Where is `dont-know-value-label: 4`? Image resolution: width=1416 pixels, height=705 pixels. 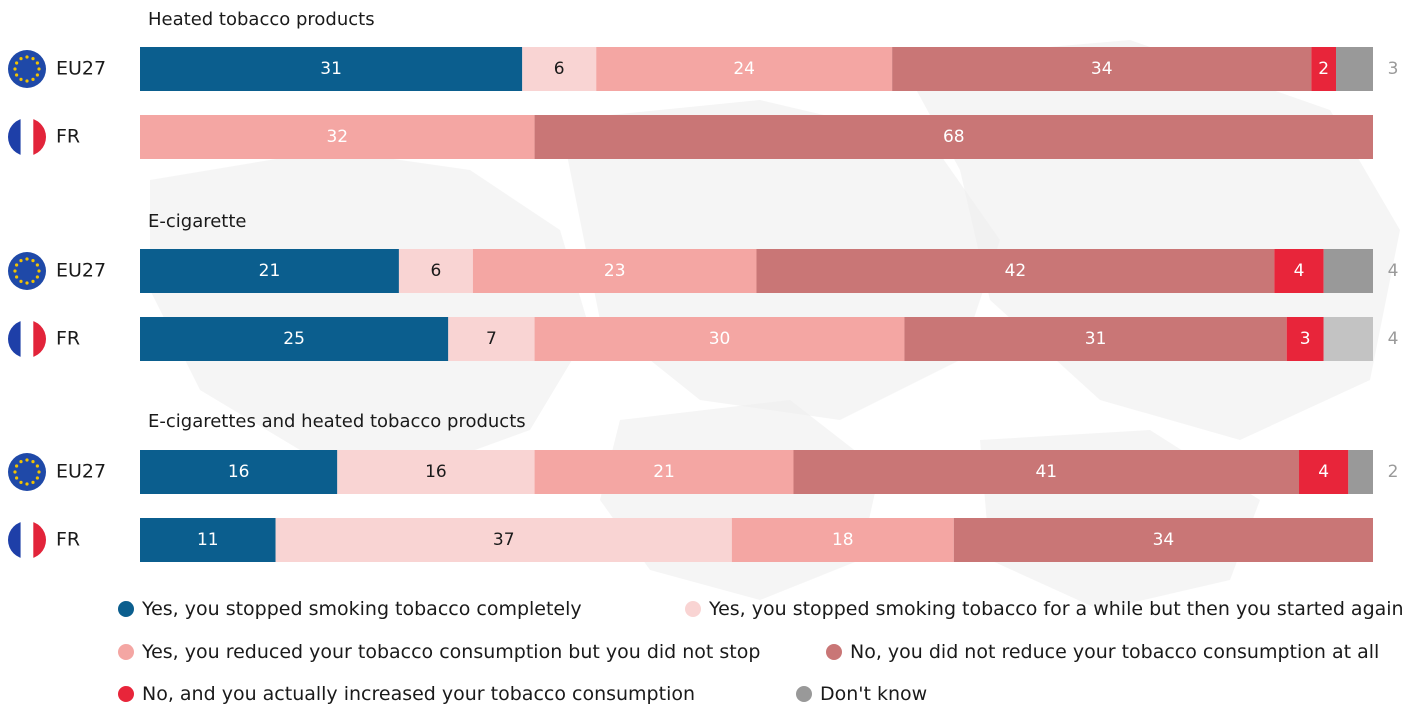 dont-know-value-label: 4 is located at coordinates (1393, 339).